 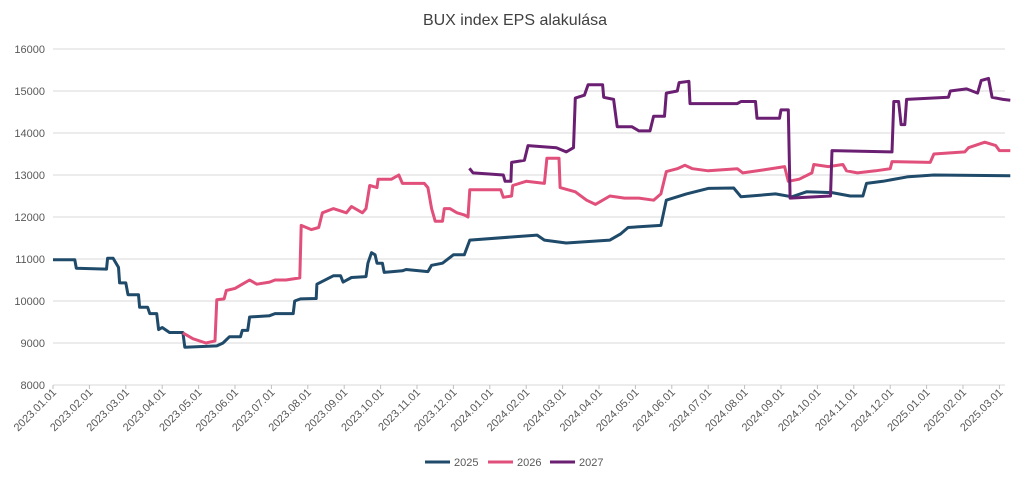 I want to click on y-tick-label: 10000, so click(x=29, y=302).